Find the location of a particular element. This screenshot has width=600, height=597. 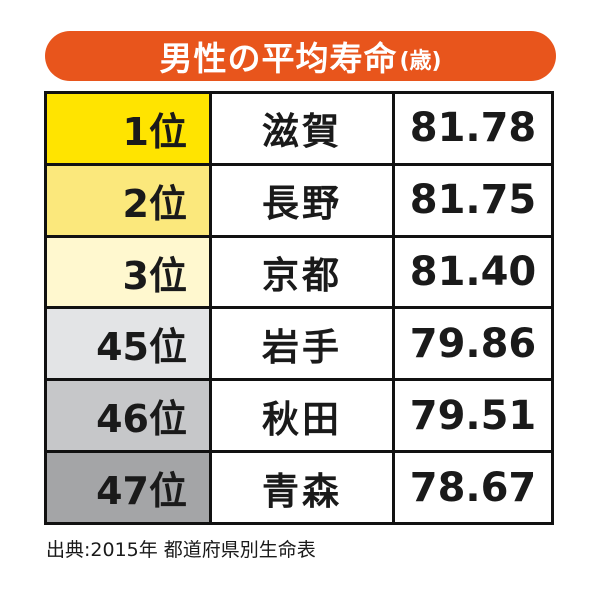

life-expectancy-cell: 81.78 is located at coordinates (473, 128).